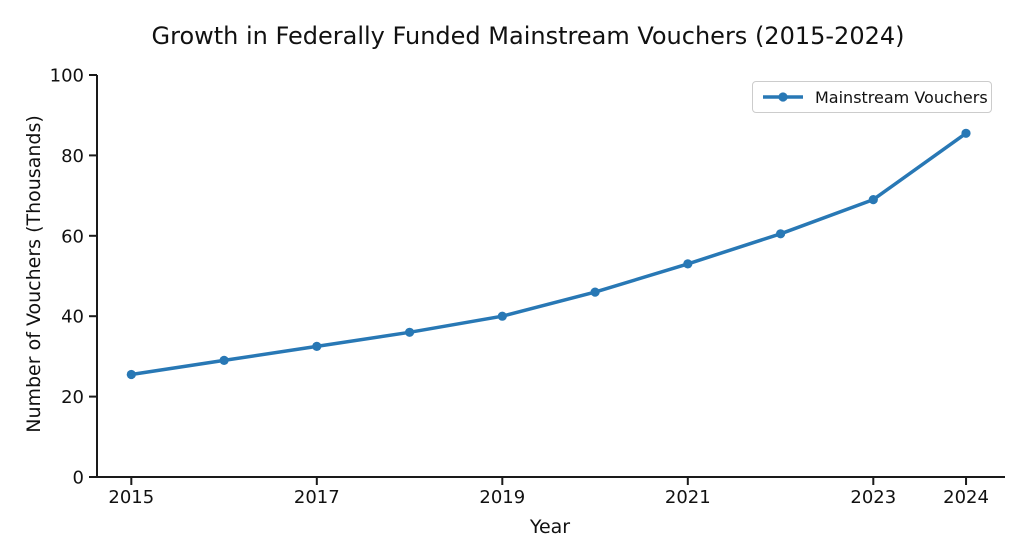 Image resolution: width=1024 pixels, height=559 pixels. I want to click on data-point-2021, so click(688, 264).